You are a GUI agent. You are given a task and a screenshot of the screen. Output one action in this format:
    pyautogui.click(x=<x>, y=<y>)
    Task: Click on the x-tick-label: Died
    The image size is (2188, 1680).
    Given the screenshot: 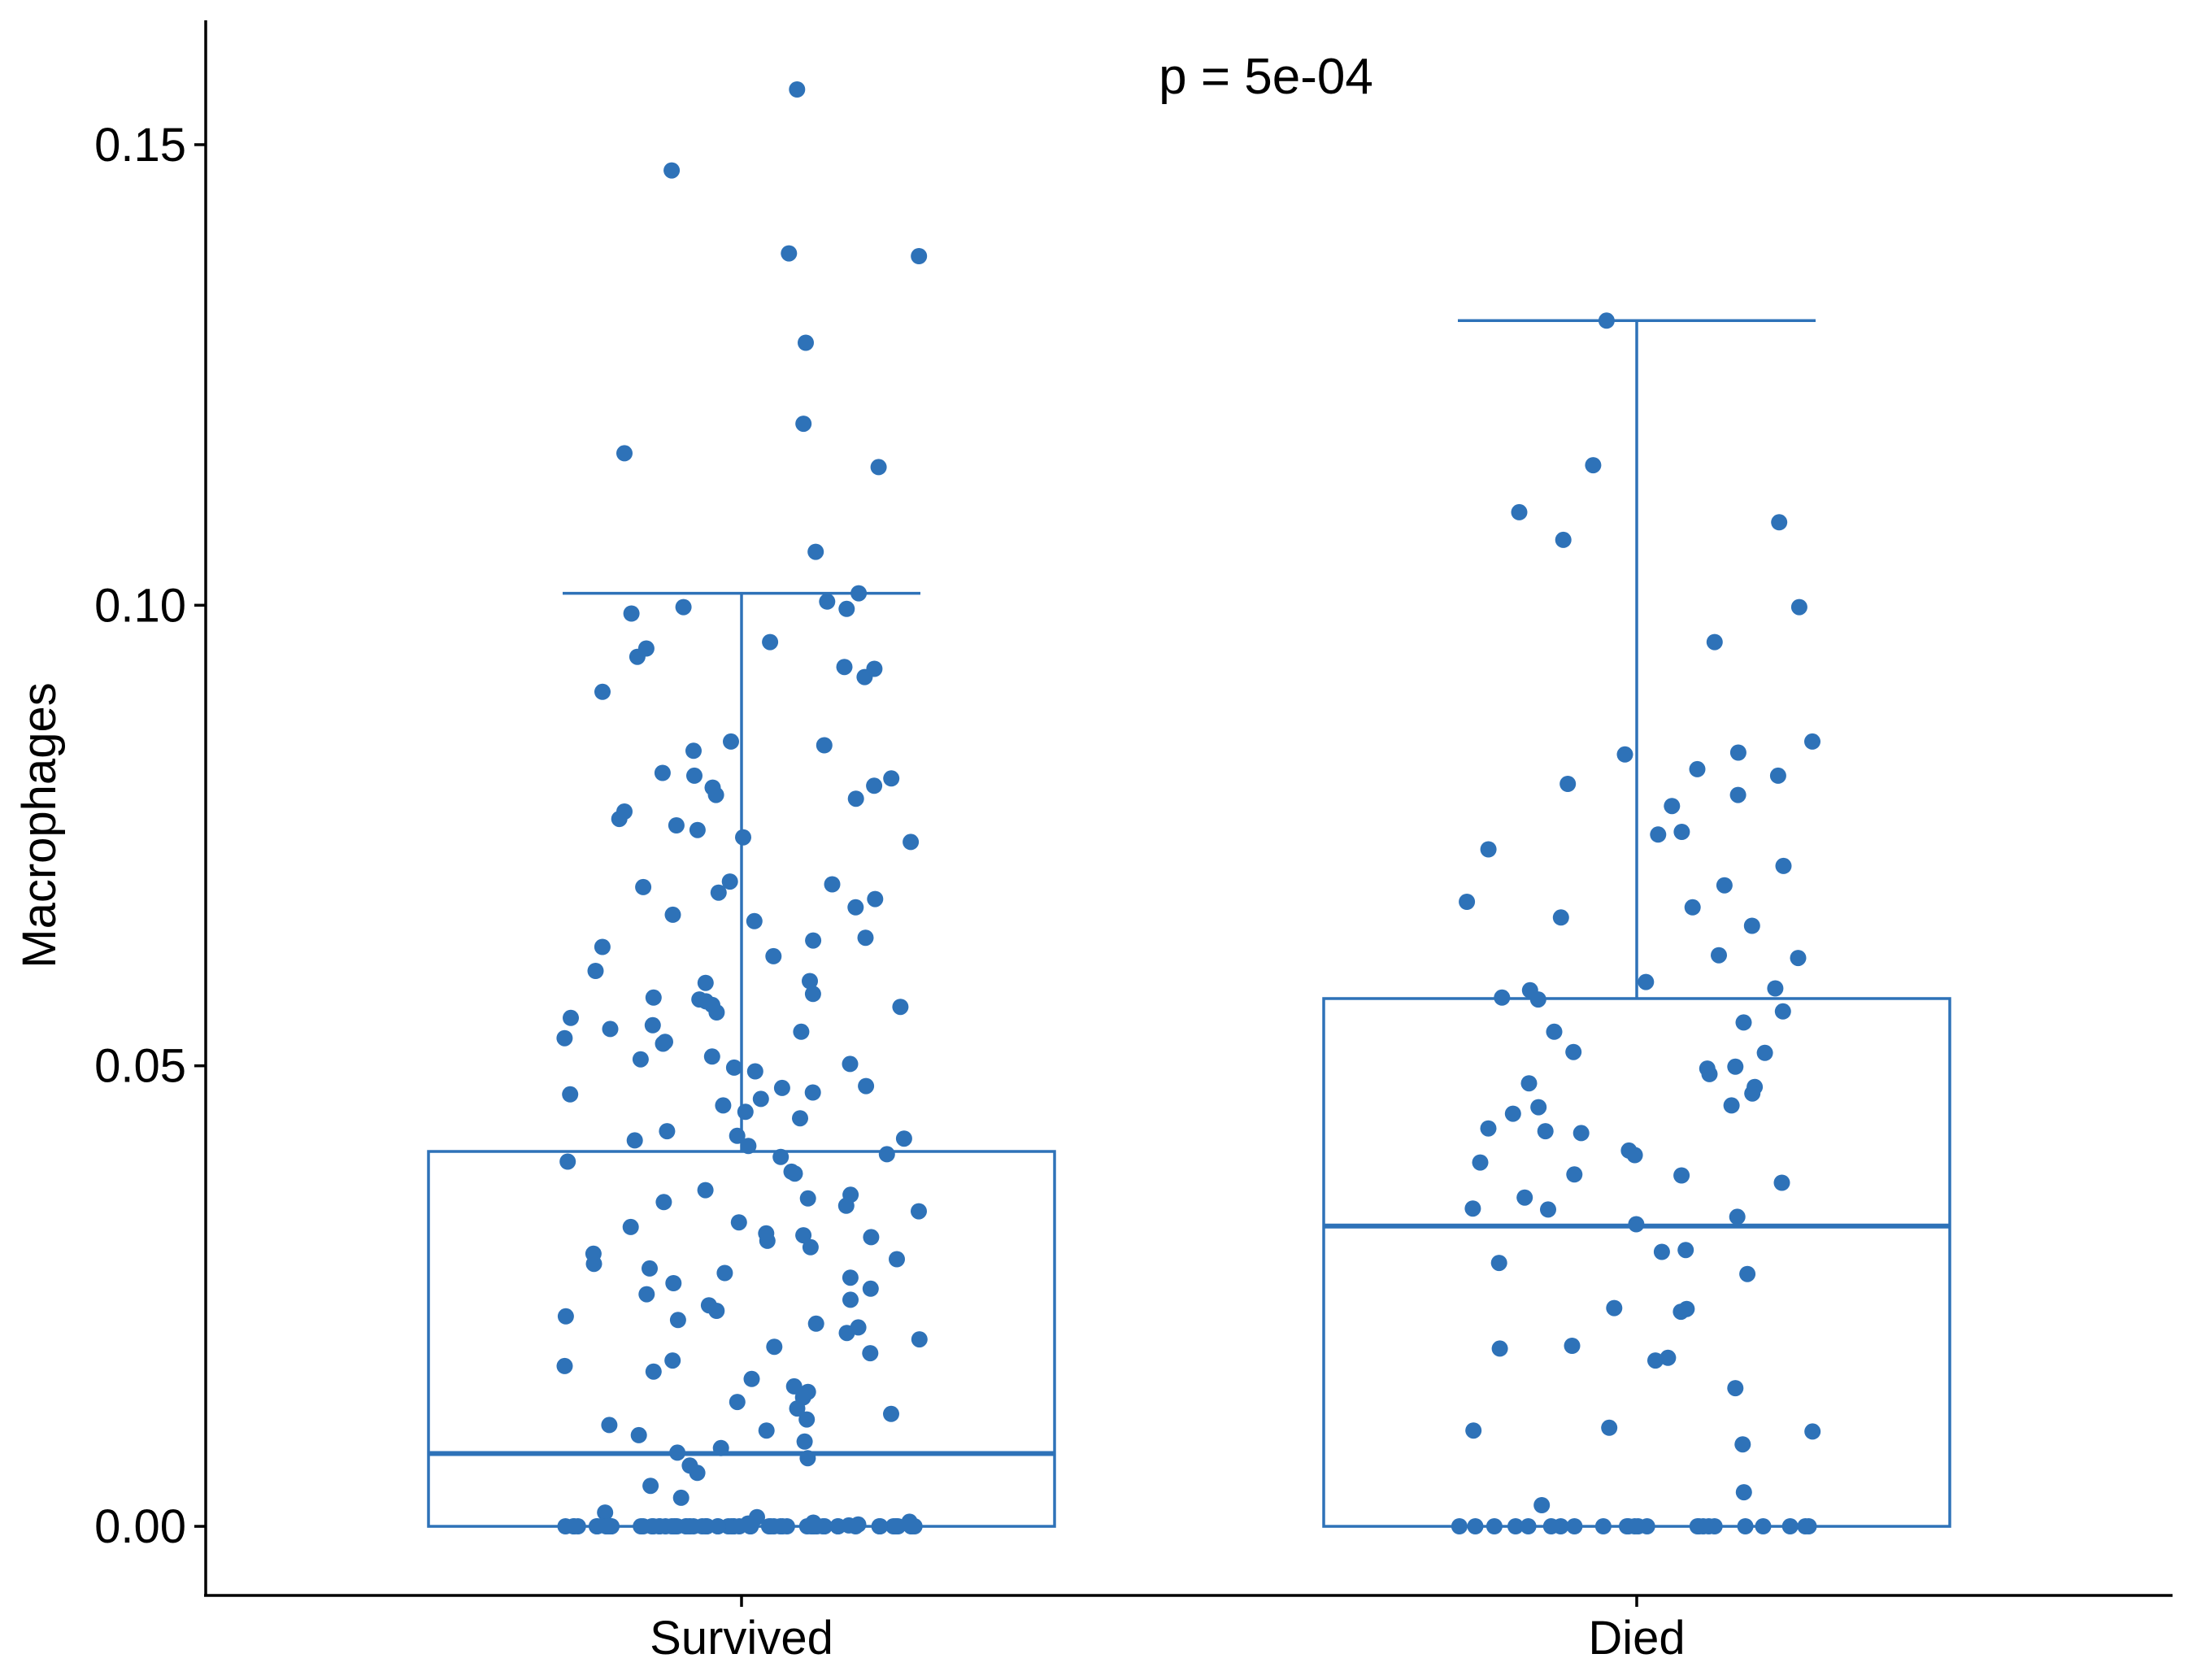 What is the action you would take?
    pyautogui.click(x=1636, y=1638)
    